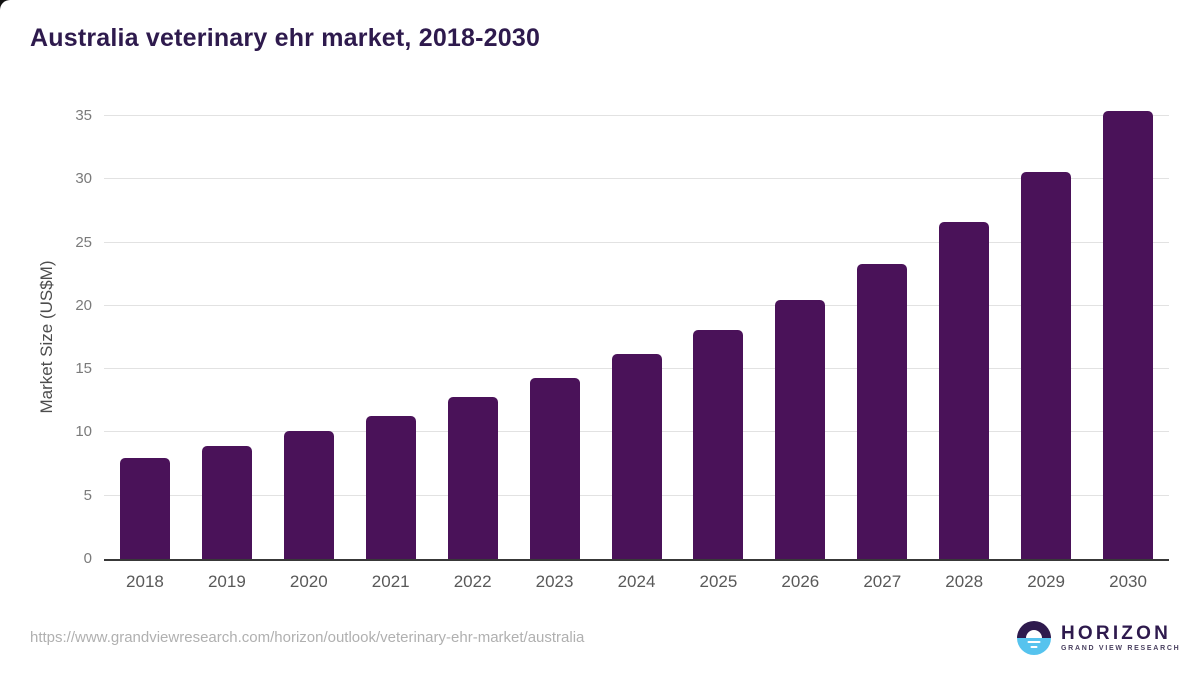 The image size is (1200, 675). What do you see at coordinates (472, 581) in the screenshot?
I see `x-tick-label-2022: 2022` at bounding box center [472, 581].